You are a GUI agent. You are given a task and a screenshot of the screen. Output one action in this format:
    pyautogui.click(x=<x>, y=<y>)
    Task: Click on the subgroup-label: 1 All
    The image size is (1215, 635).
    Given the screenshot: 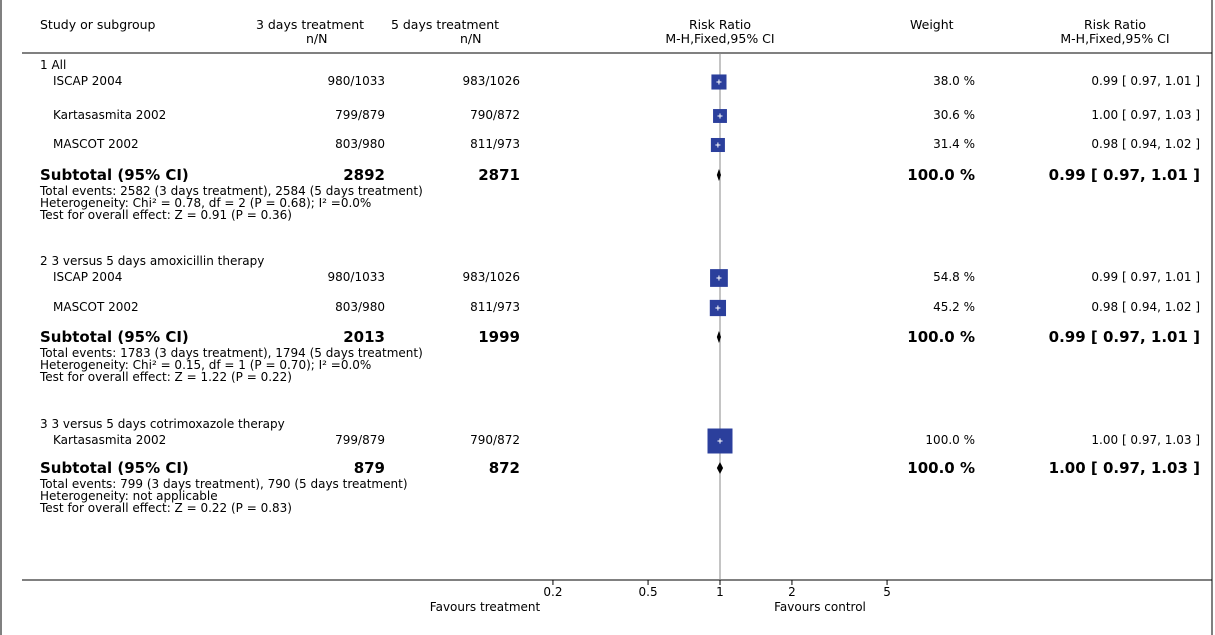 What is the action you would take?
    pyautogui.click(x=53, y=65)
    